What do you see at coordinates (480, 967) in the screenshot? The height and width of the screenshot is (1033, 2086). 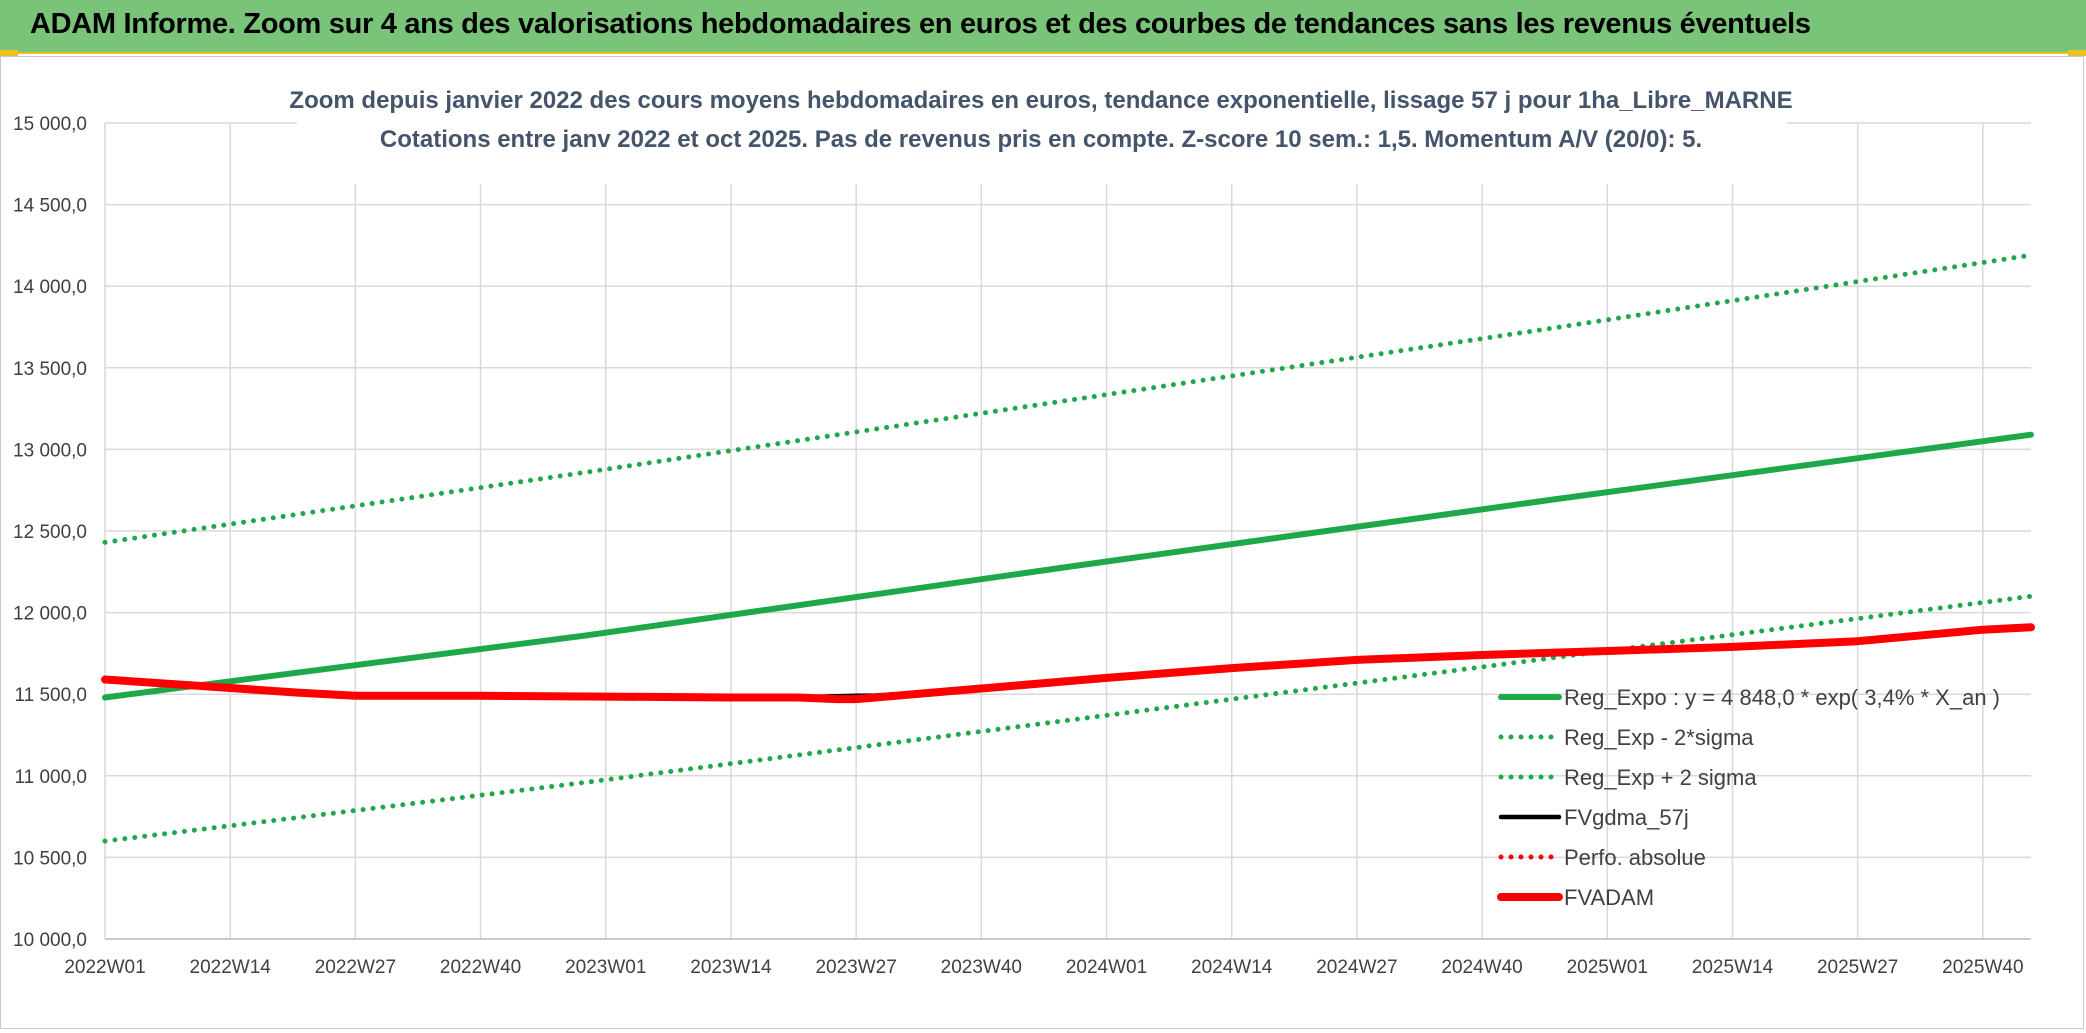 I see `x-tick-label: 2022W40` at bounding box center [480, 967].